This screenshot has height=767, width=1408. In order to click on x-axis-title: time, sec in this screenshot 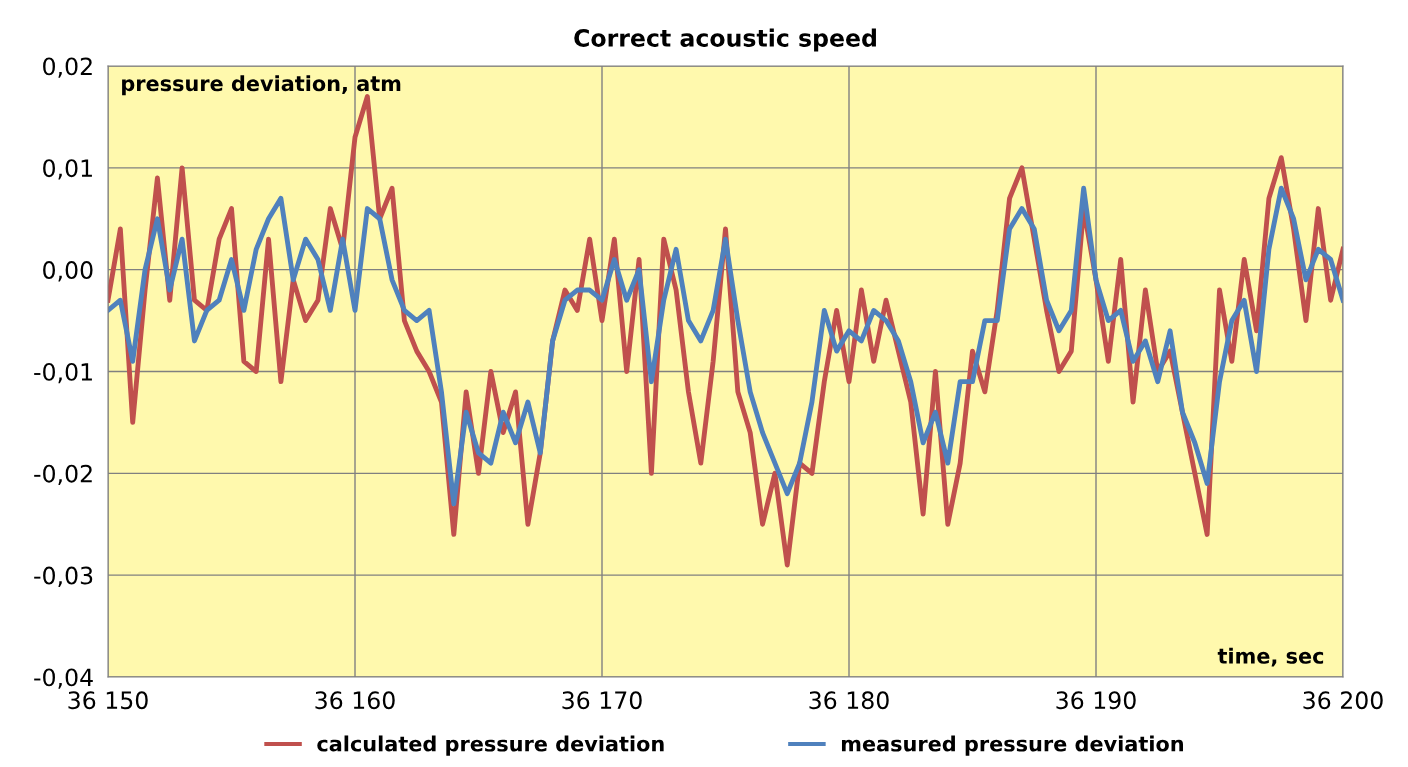, I will do `click(1270, 657)`.